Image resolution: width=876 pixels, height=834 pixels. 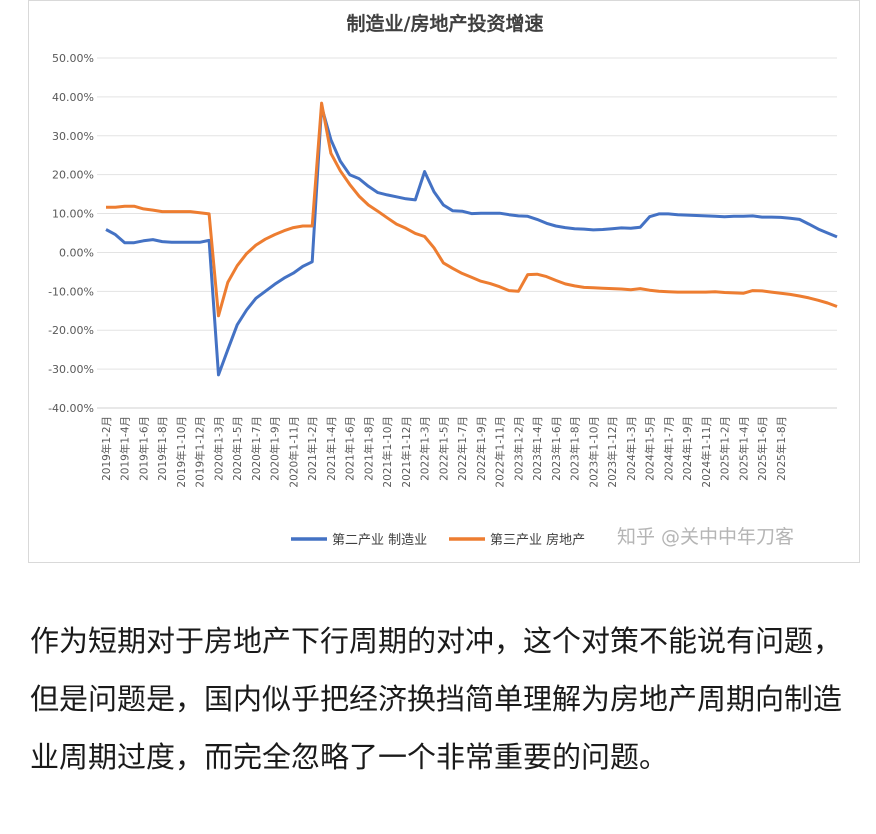 I want to click on x-tick-label: 2023年1-2月, so click(x=518, y=448).